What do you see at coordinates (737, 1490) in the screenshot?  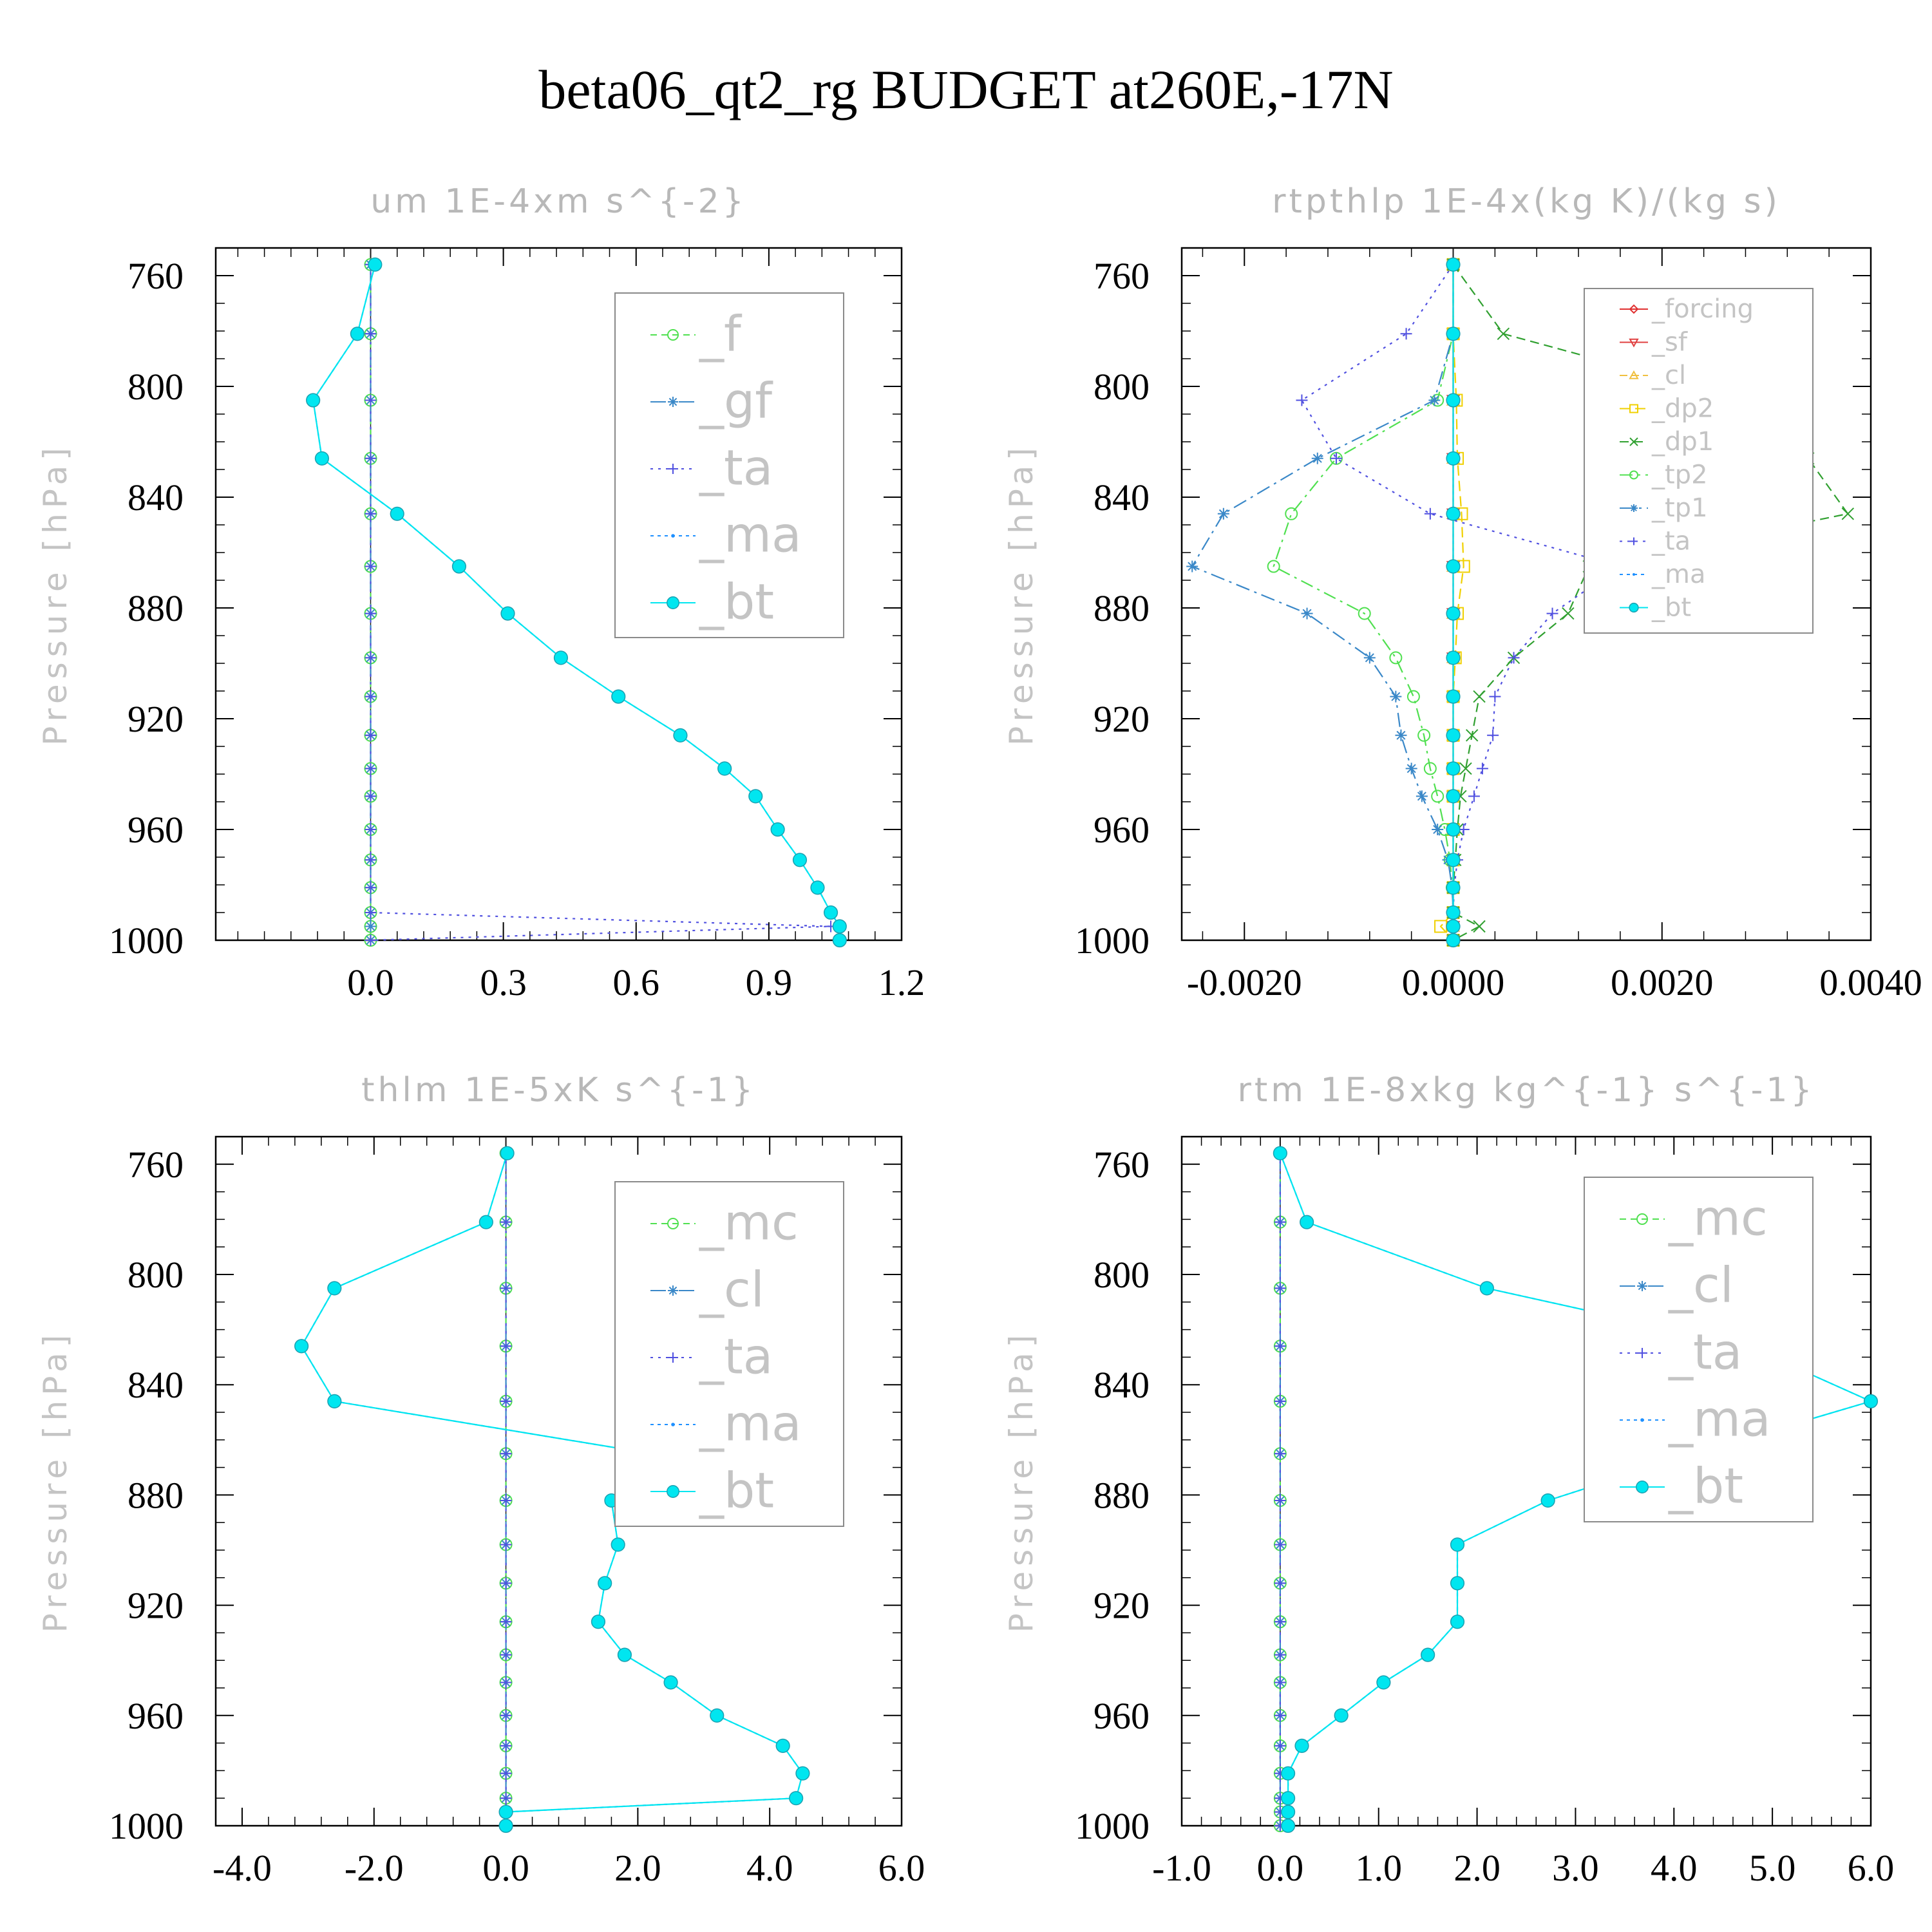 I see `legend-label: _bt` at bounding box center [737, 1490].